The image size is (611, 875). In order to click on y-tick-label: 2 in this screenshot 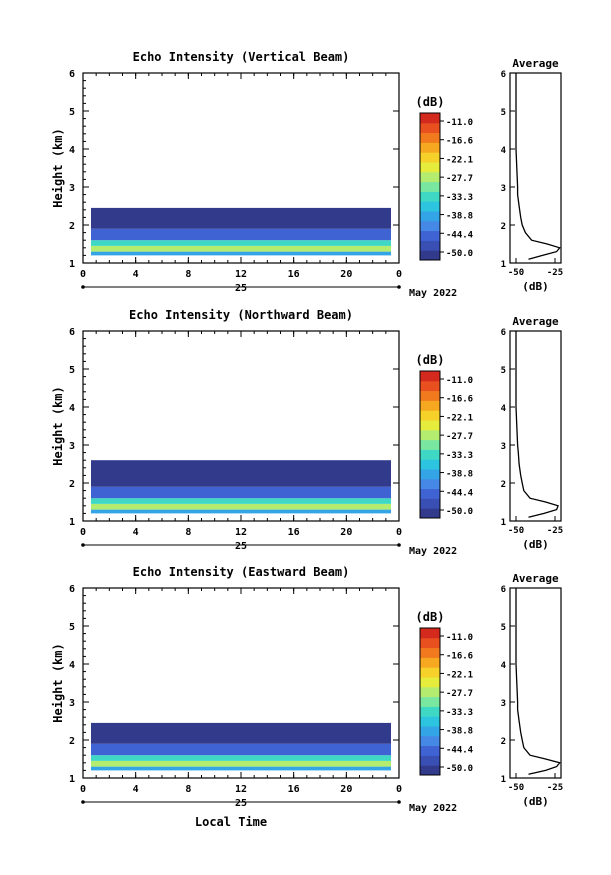, I will do `click(72, 226)`.